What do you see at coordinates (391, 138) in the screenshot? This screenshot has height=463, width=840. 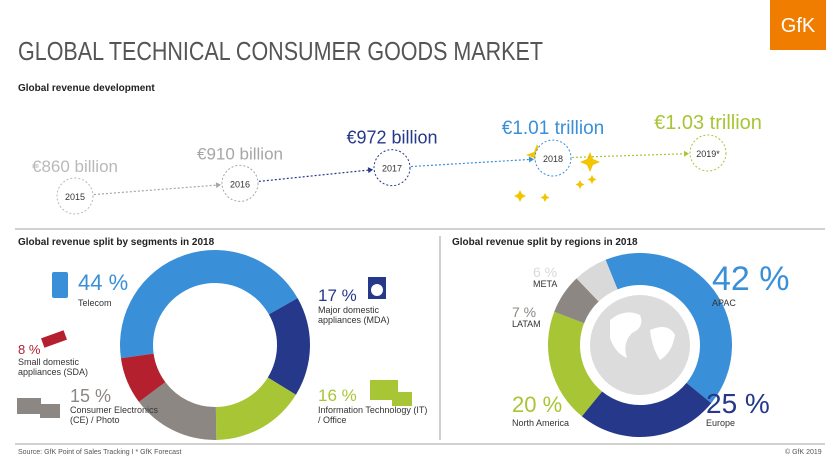 I see `value-label: €972 billion` at bounding box center [391, 138].